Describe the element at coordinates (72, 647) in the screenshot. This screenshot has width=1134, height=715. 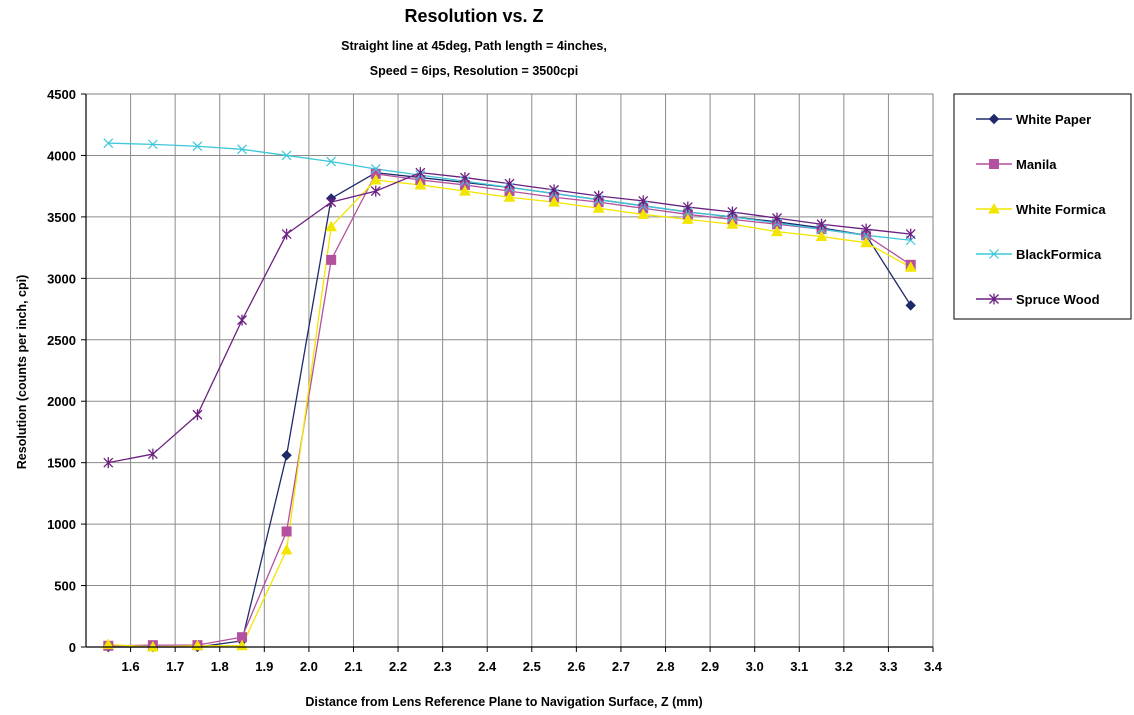
I see `y-tick-label: 0` at that location.